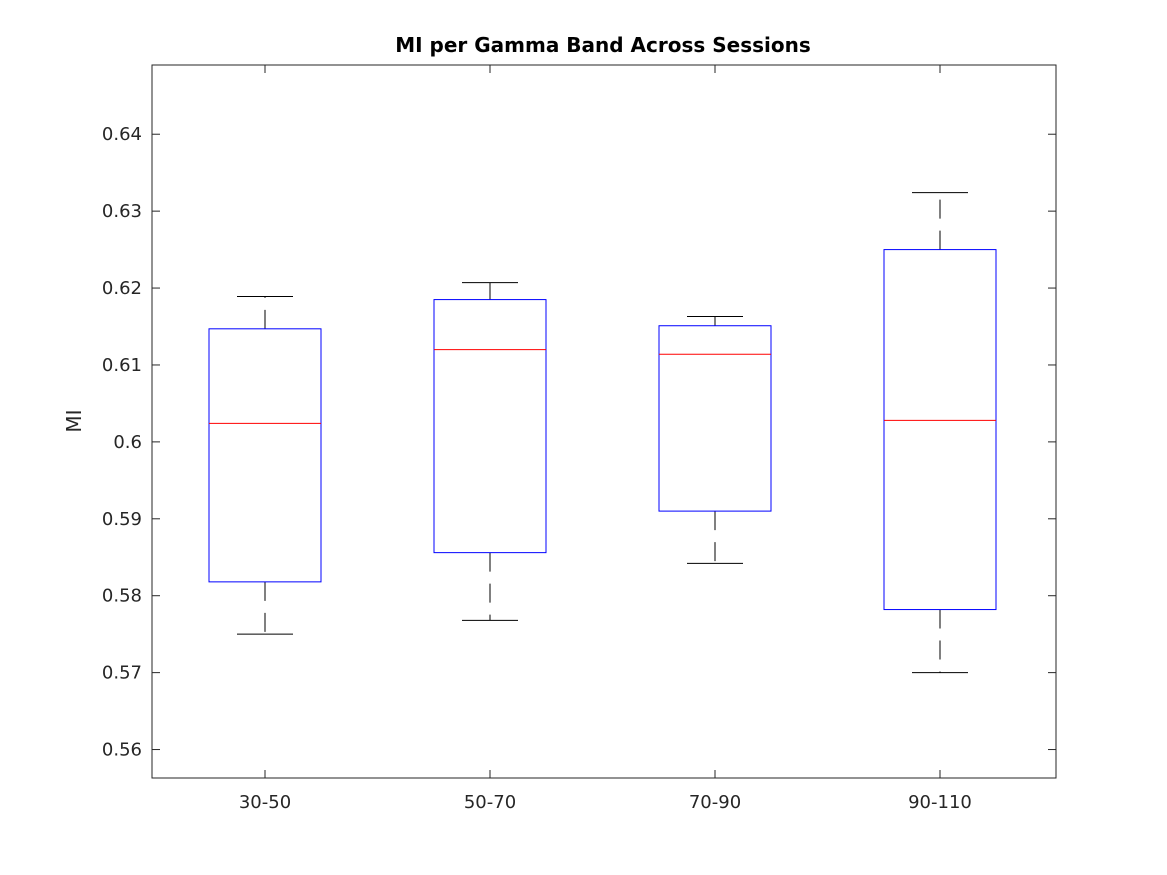 The image size is (1167, 875). Describe the element at coordinates (265, 802) in the screenshot. I see `x-tick-label: 30-50` at that location.